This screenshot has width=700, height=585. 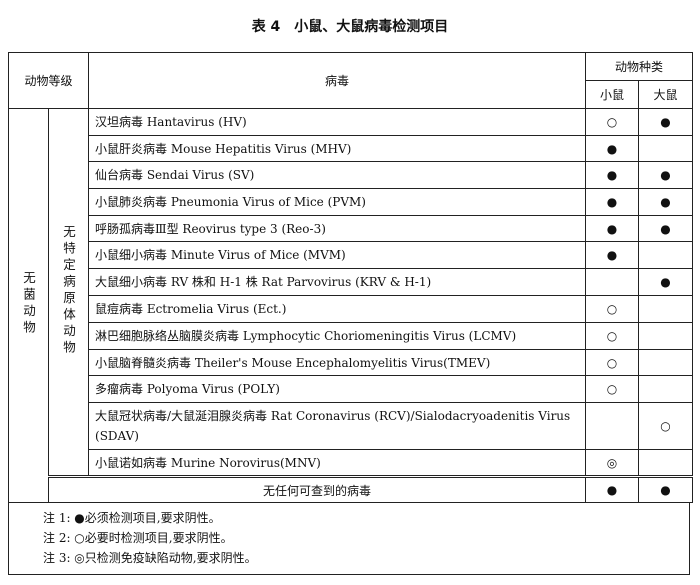 I want to click on virus-name: 鼠痘病毒 Ectromelia Virus (Ect.), so click(x=337, y=309).